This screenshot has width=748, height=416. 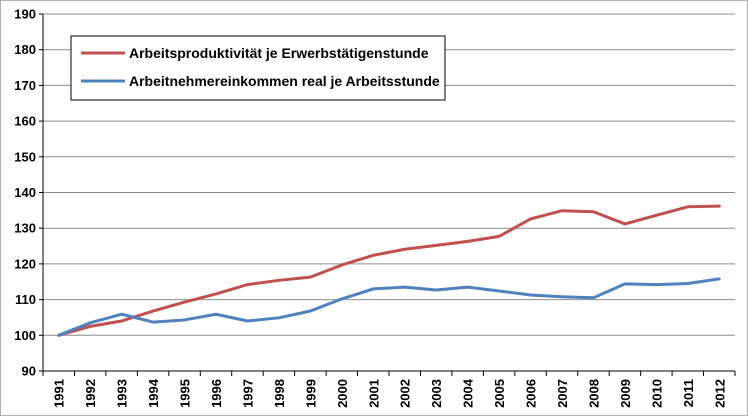 I want to click on x-tick-label: 2012, so click(x=719, y=393).